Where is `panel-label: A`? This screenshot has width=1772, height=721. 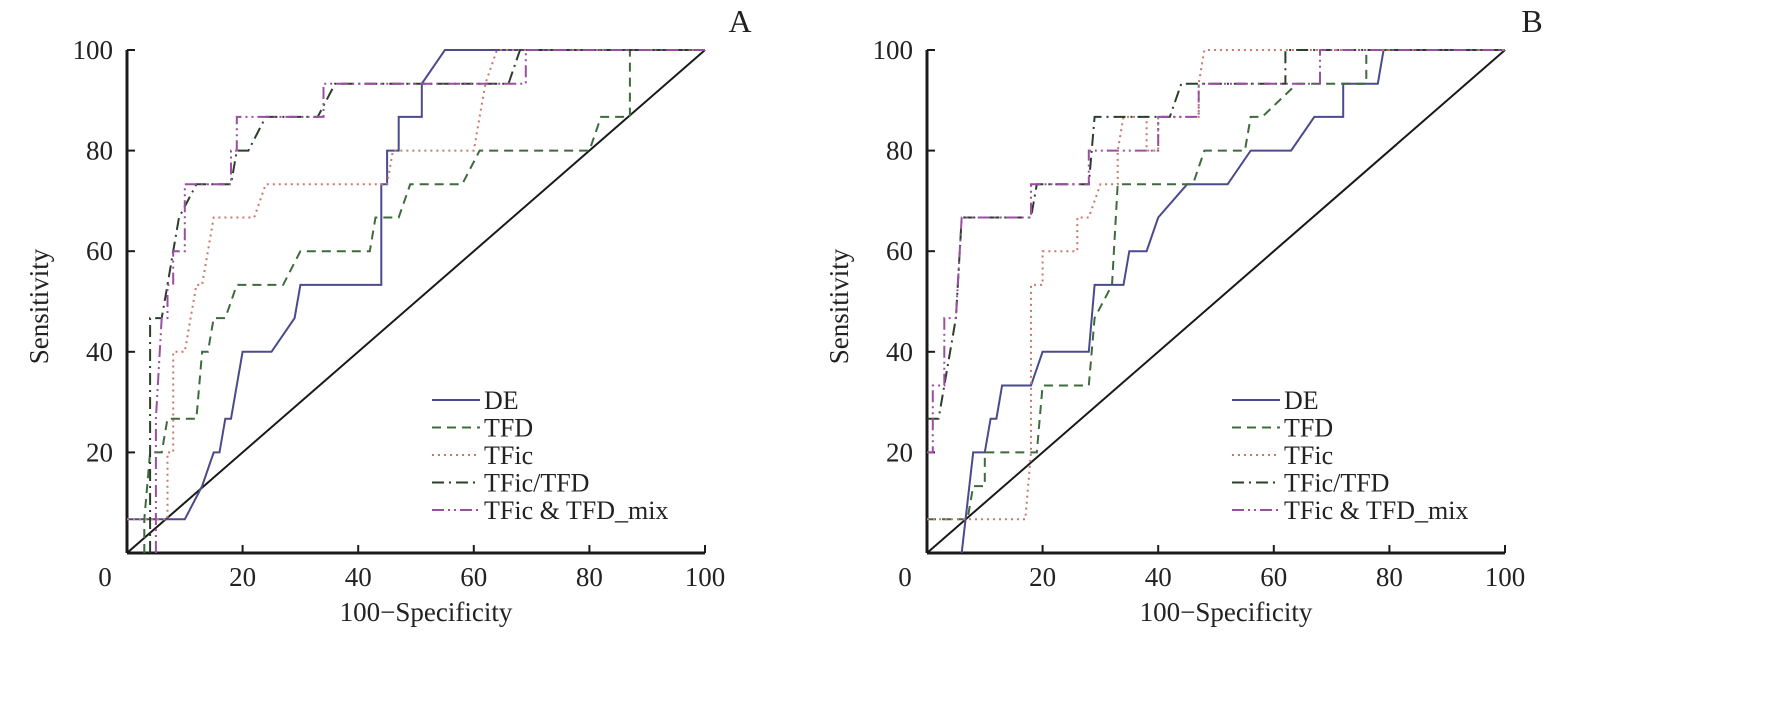
panel-label: A is located at coordinates (739, 21).